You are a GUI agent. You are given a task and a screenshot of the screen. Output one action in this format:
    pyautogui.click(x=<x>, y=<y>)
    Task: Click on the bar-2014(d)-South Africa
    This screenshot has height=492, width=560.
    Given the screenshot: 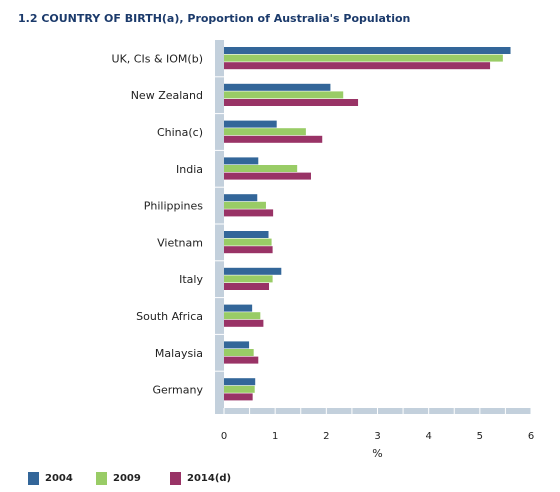 What is the action you would take?
    pyautogui.click(x=244, y=323)
    